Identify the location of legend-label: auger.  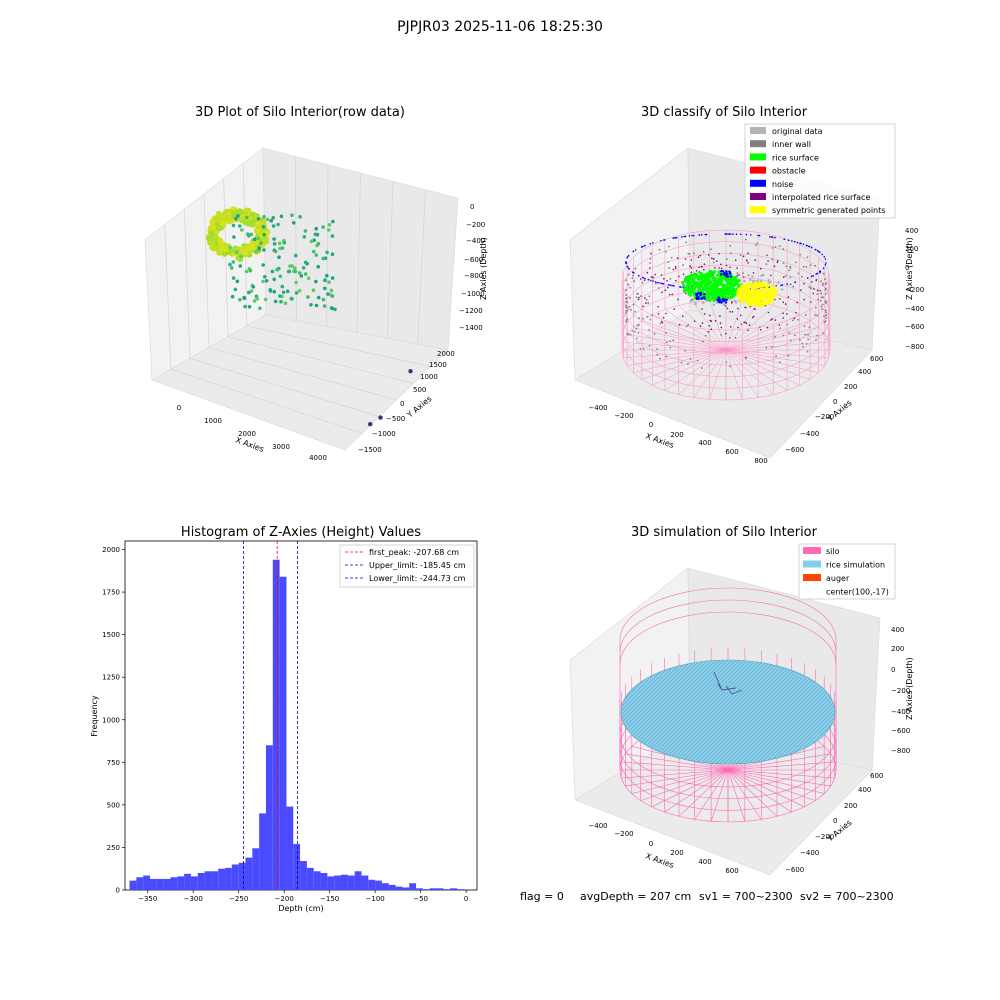
(838, 578).